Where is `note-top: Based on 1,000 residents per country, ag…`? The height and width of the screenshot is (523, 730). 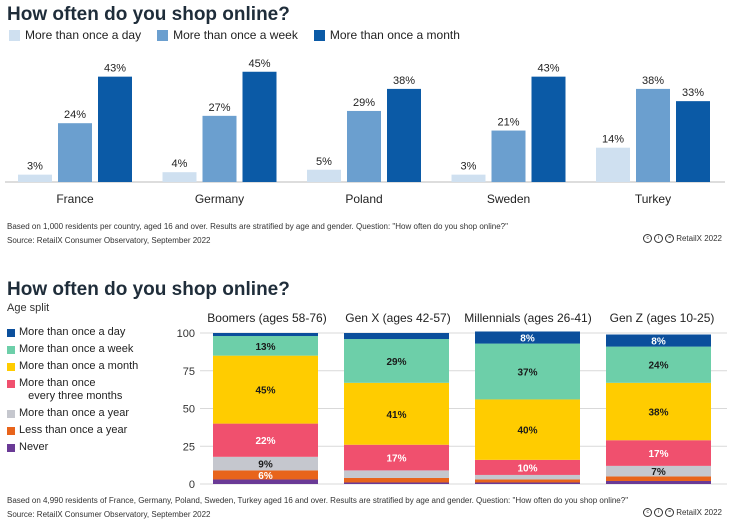
note-top: Based on 1,000 residents per country, ag… is located at coordinates (257, 226).